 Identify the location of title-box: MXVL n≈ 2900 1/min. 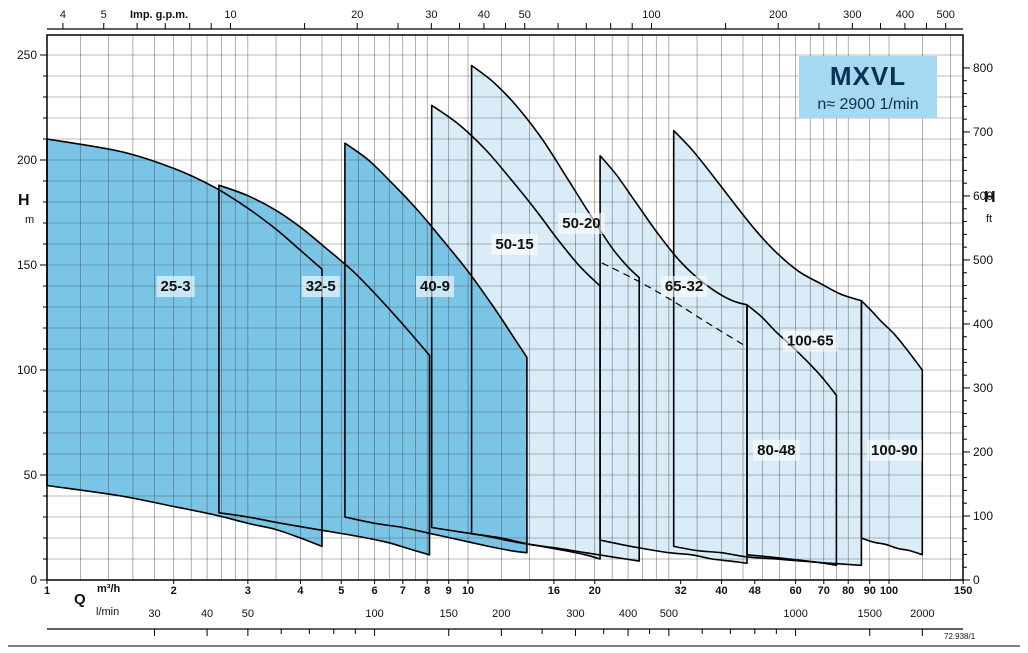
(868, 87).